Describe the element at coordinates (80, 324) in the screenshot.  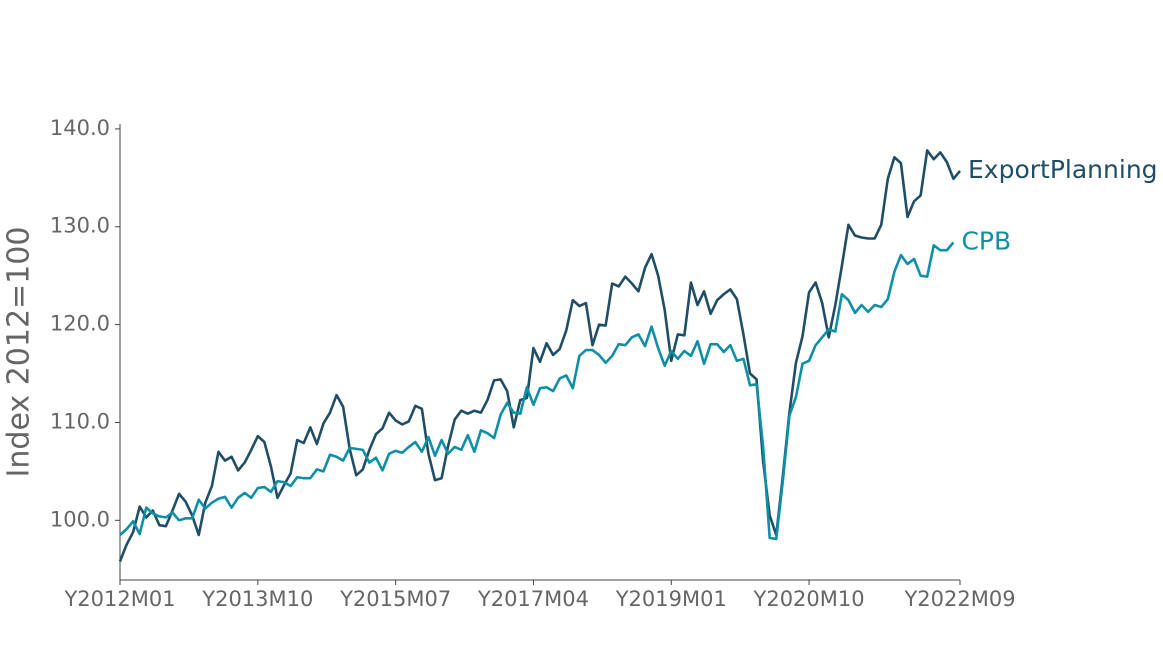
I see `y-tick-label: 120.0` at that location.